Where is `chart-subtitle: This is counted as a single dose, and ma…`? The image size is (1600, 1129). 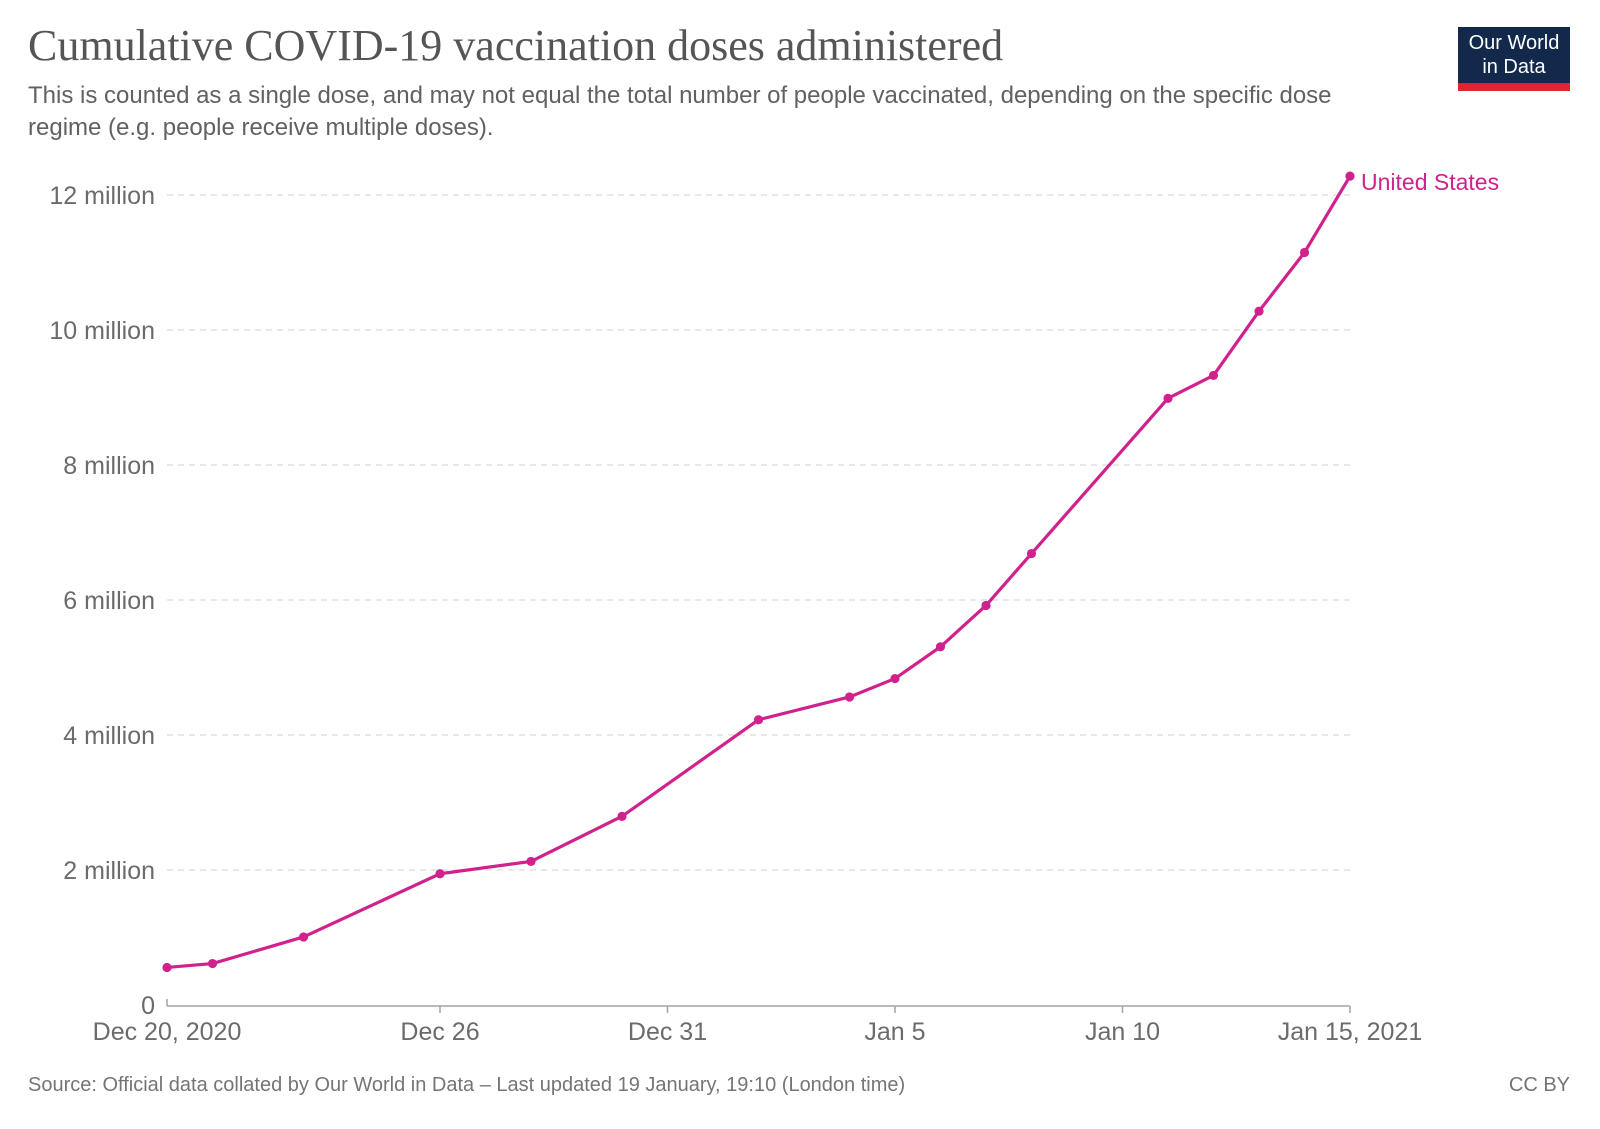 chart-subtitle: This is counted as a single dose, and ma… is located at coordinates (680, 111).